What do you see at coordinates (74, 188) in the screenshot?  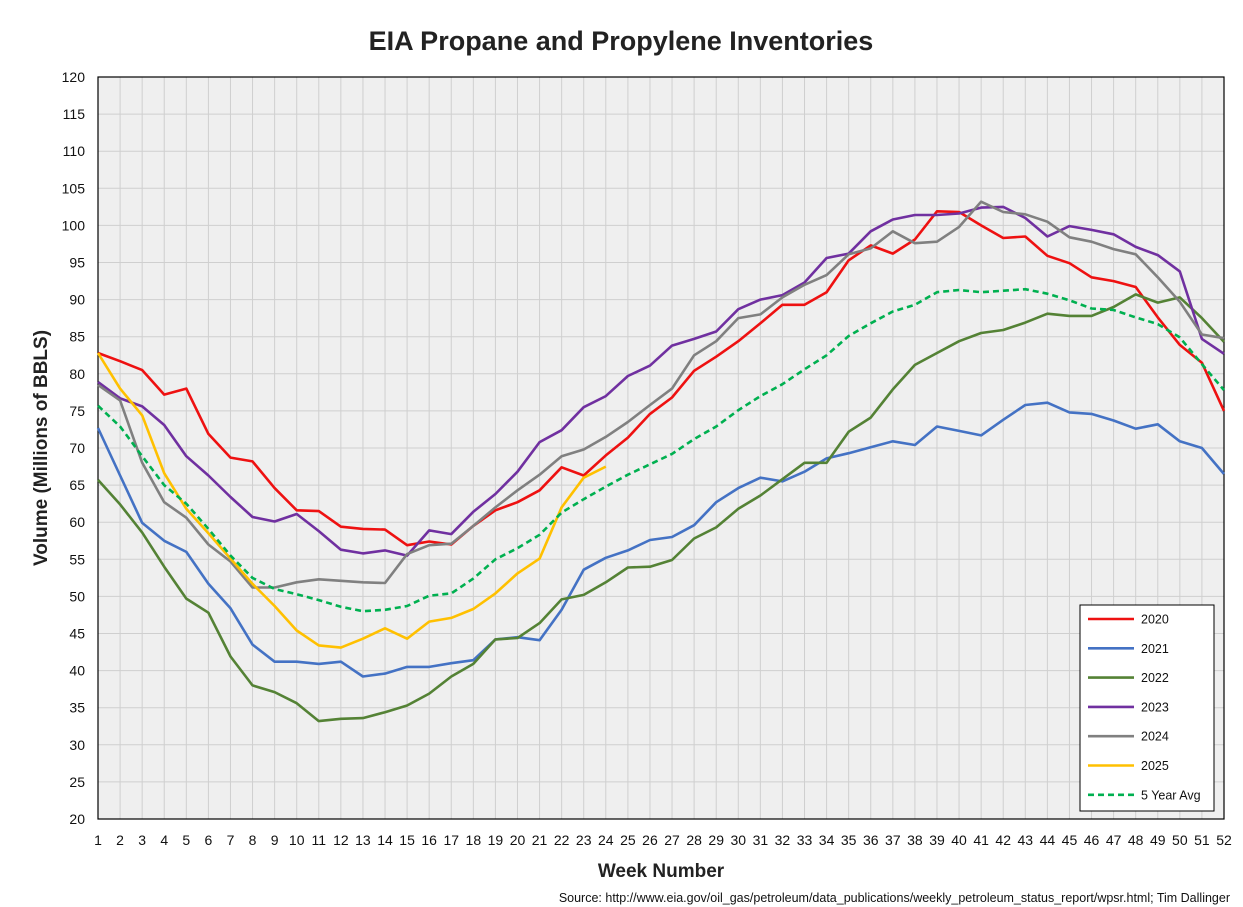 I see `y-tick-label: 105` at bounding box center [74, 188].